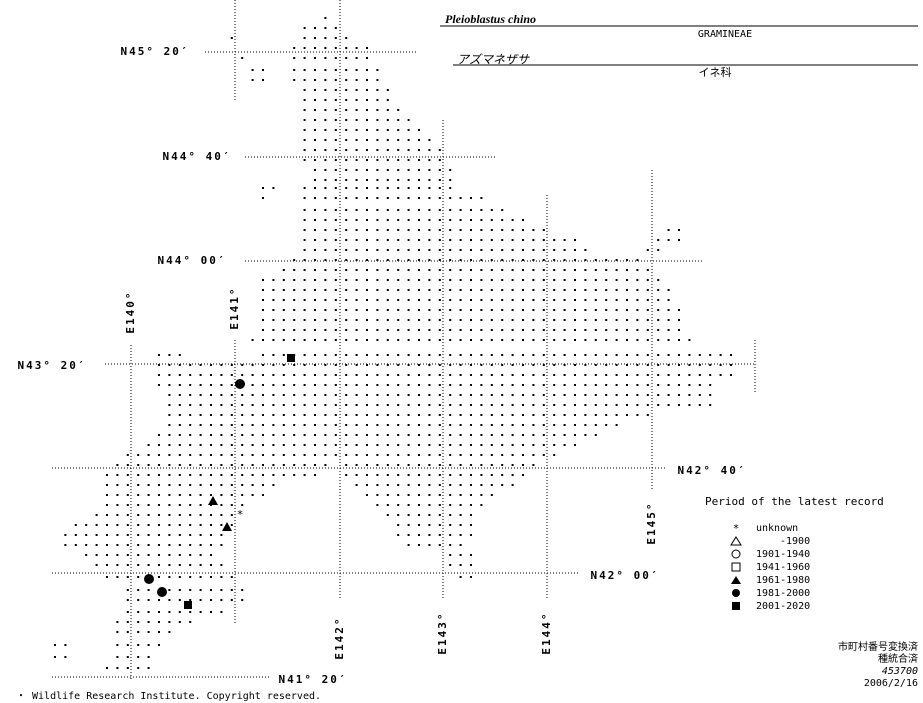 The image size is (923, 703). Describe the element at coordinates (783, 567) in the screenshot. I see `legend-label: 1941-1960` at that location.